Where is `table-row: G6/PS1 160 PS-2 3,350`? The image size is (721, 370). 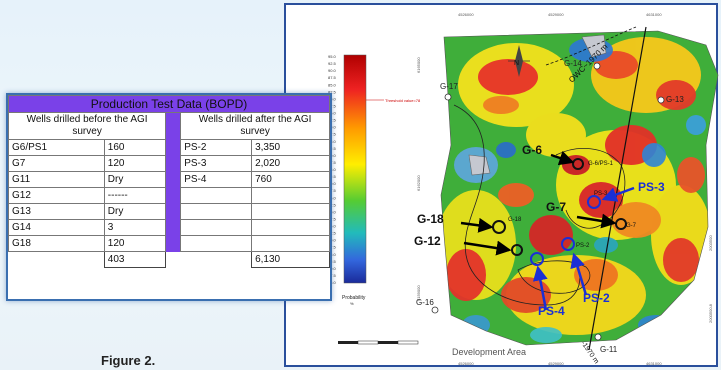 table-row: G6/PS1 160 PS-2 3,350 is located at coordinates (169, 147).